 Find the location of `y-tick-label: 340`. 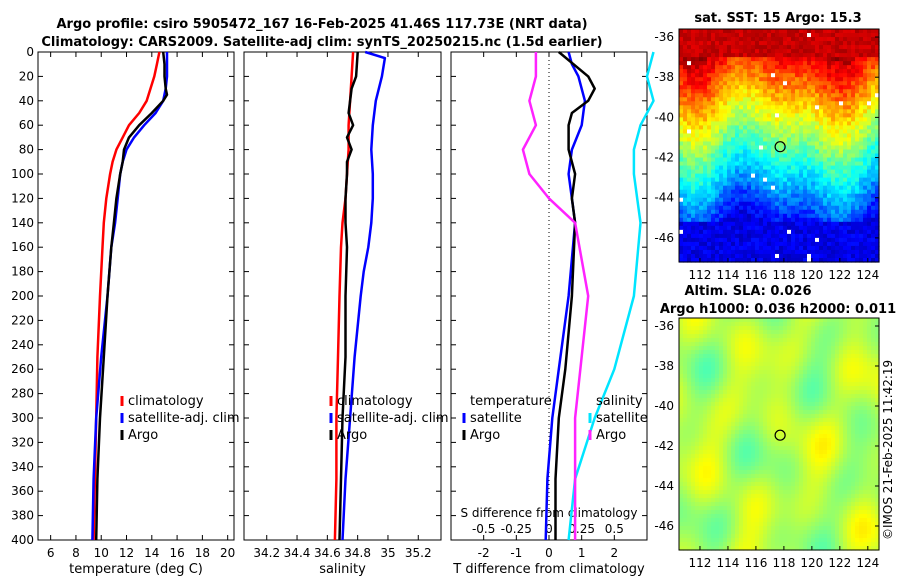

y-tick-label: 340 is located at coordinates (22, 467).